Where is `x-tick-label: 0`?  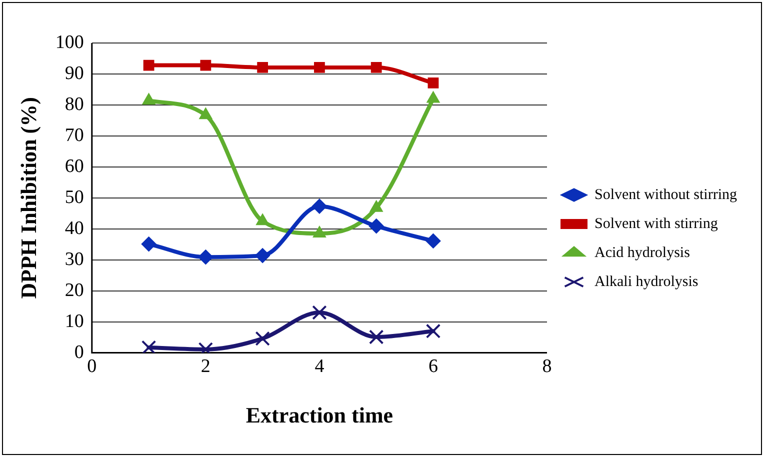
x-tick-label: 0 is located at coordinates (92, 367).